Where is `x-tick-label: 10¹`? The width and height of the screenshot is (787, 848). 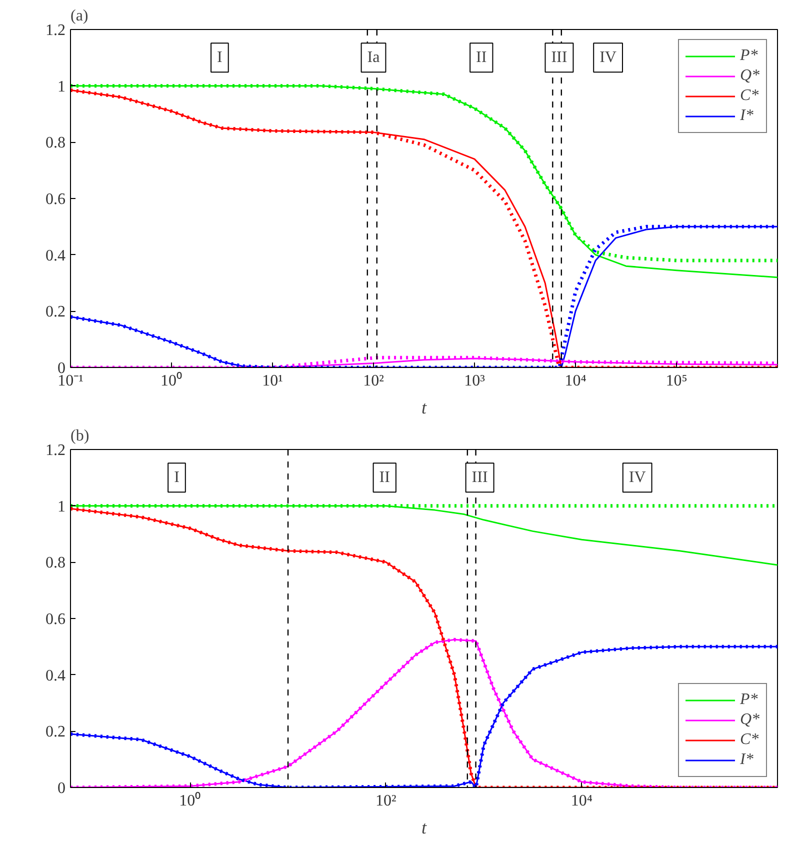 x-tick-label: 10¹ is located at coordinates (273, 381).